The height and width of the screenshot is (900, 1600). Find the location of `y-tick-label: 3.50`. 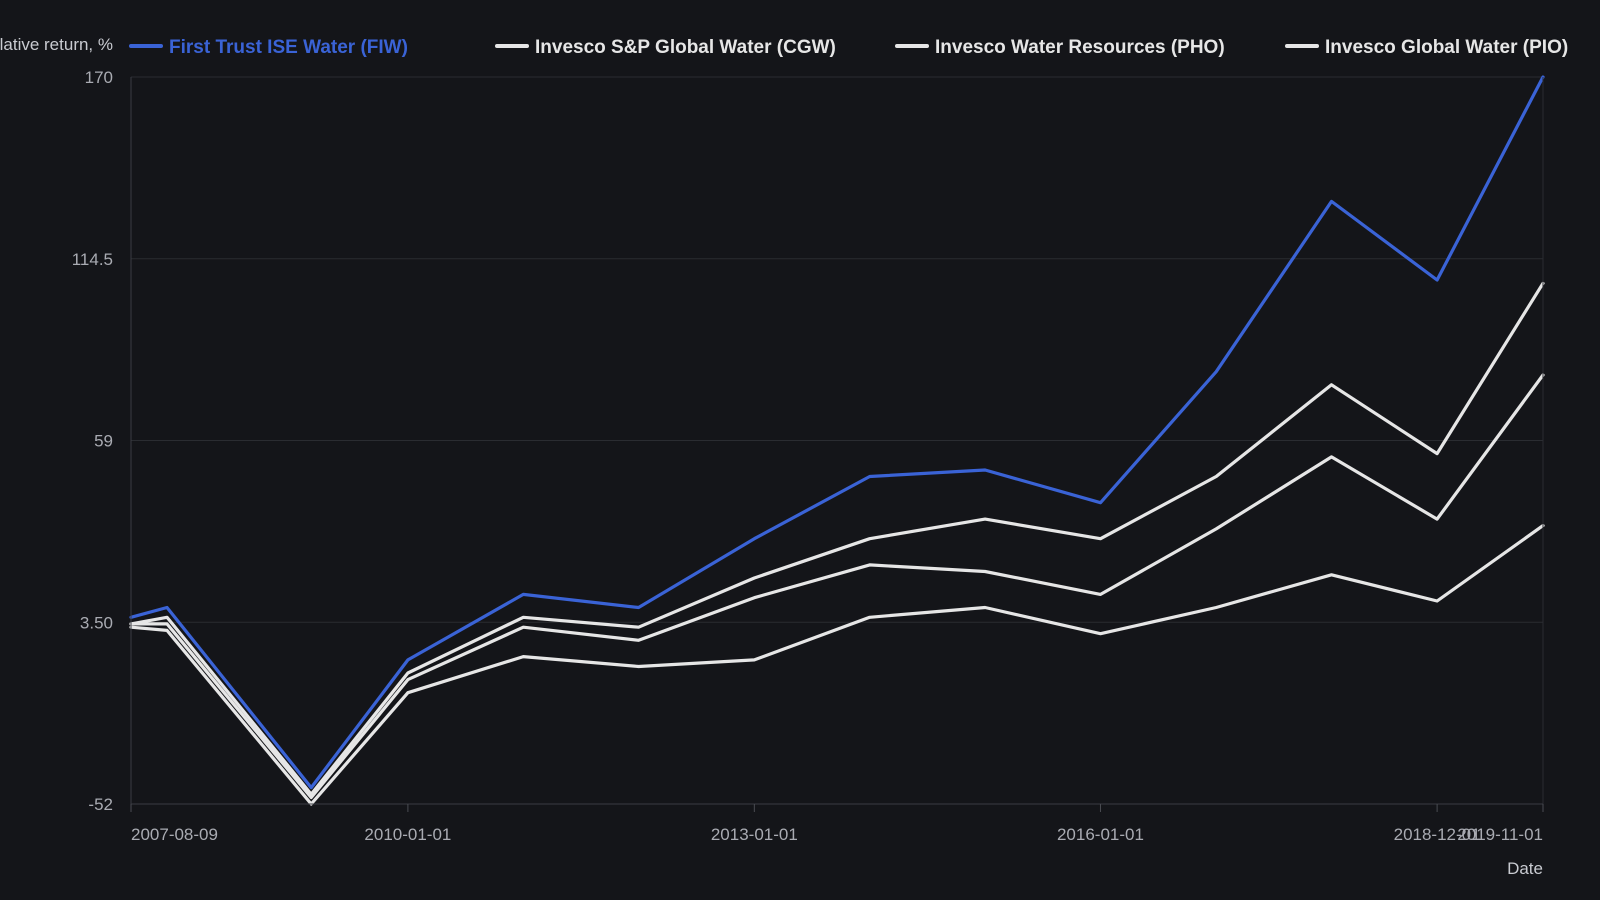

y-tick-label: 3.50 is located at coordinates (96, 622).